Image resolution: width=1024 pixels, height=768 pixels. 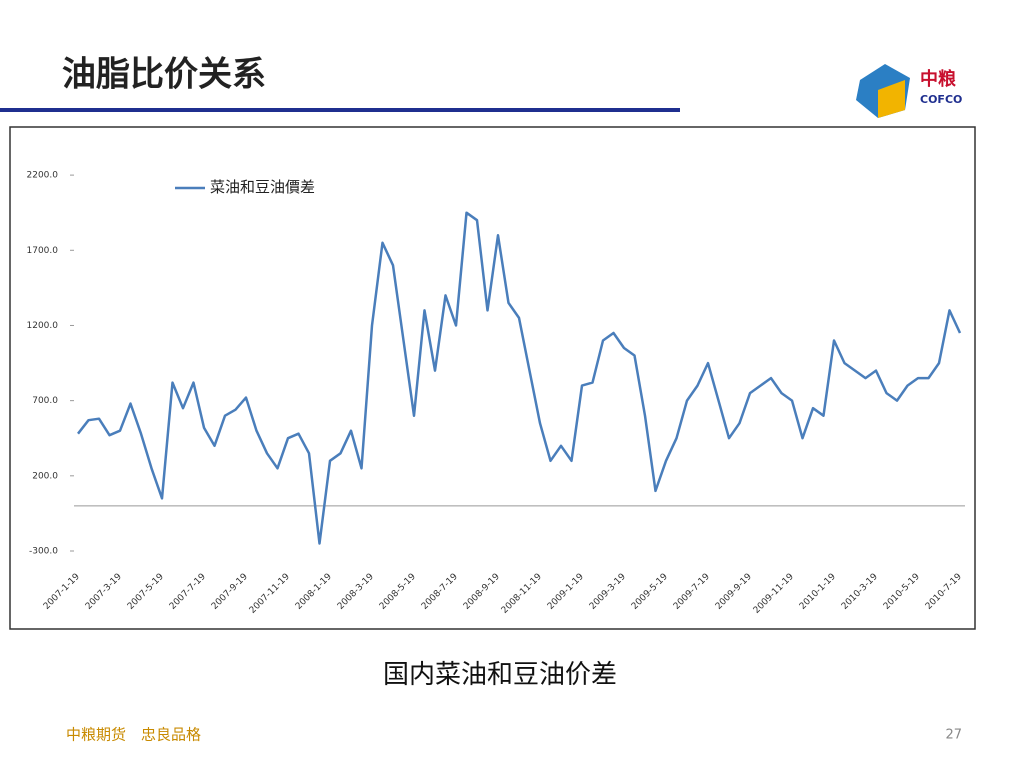 I want to click on logo-cn: 中粮, so click(x=938, y=79).